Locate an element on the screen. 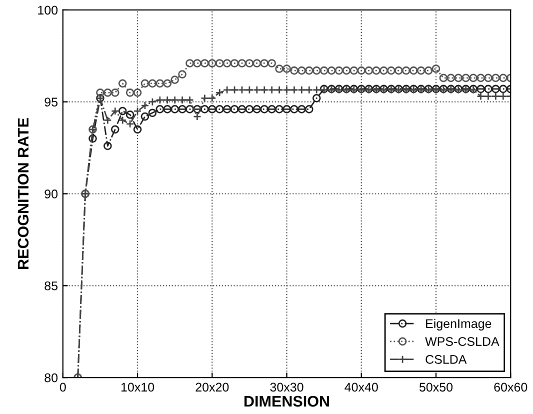 The height and width of the screenshot is (414, 533). x-tick-label: 50x50 is located at coordinates (436, 387).